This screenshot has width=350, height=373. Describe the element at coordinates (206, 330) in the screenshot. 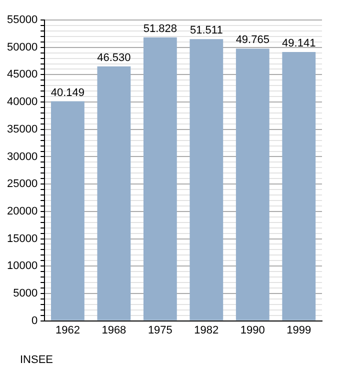

I see `x-tick-label: 1982` at that location.